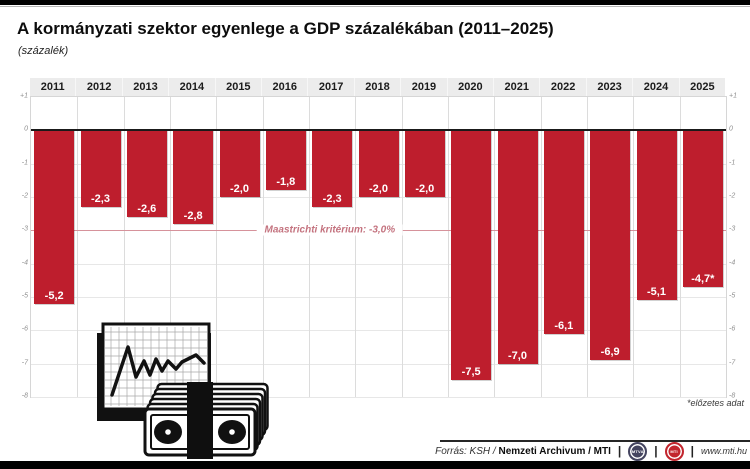 Image resolution: width=750 pixels, height=469 pixels. I want to click on bar-value-label: -7,5, so click(471, 372).